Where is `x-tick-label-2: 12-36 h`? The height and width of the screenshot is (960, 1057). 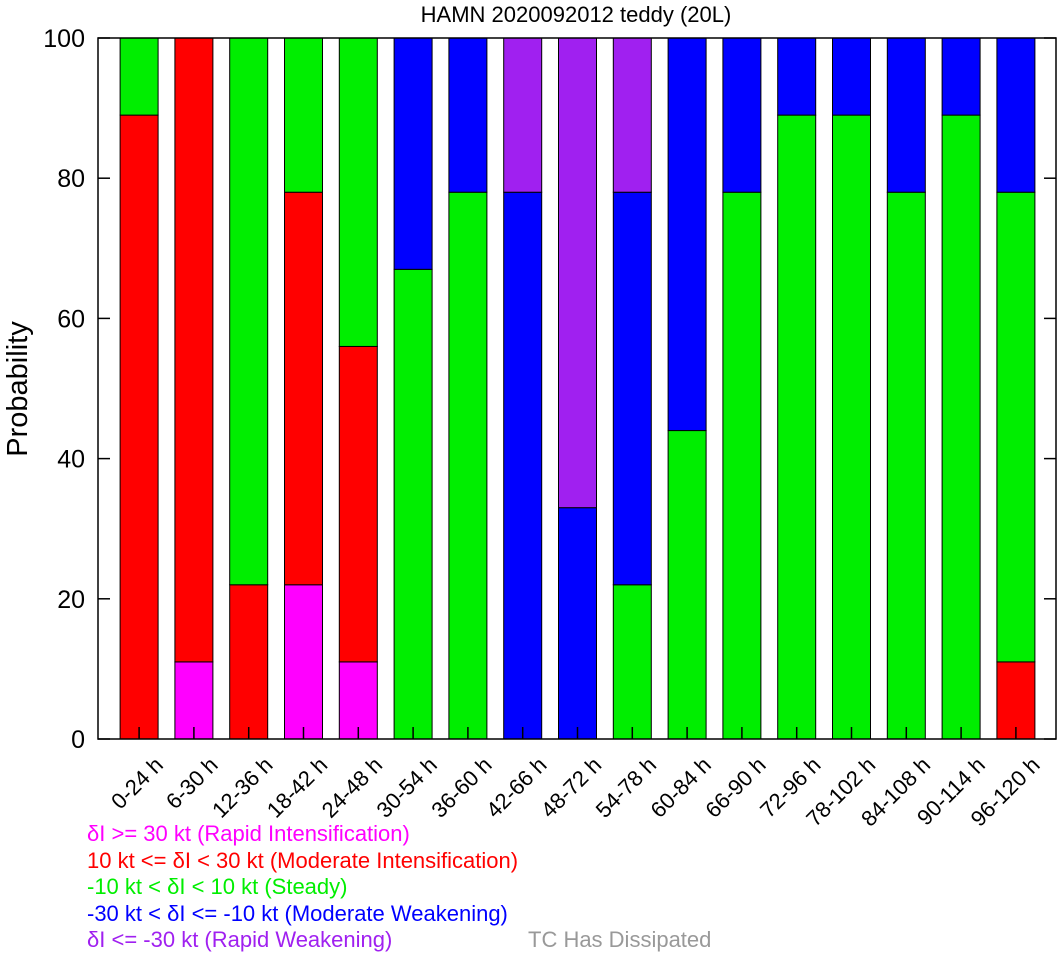
x-tick-label-2: 12-36 h is located at coordinates (242, 787).